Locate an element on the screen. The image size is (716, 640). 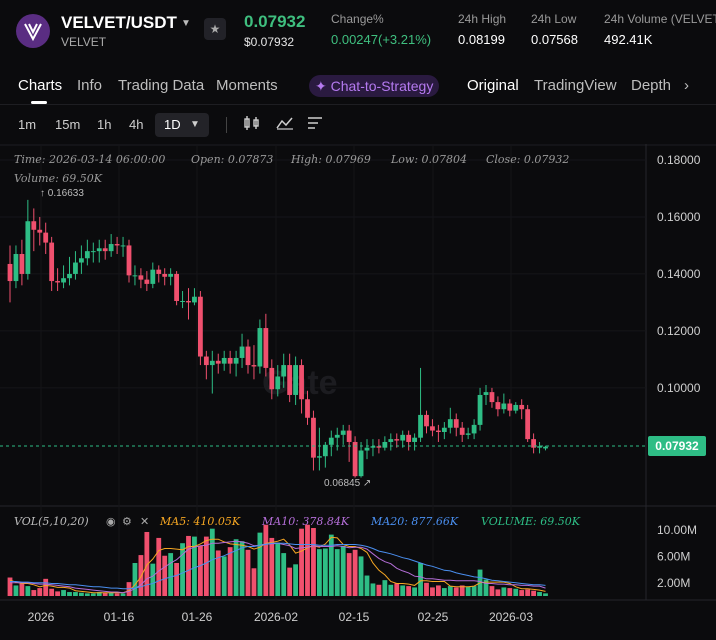
eye-icon: ◉ is located at coordinates (111, 521).